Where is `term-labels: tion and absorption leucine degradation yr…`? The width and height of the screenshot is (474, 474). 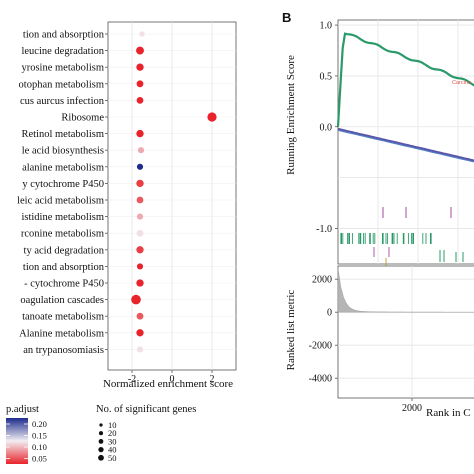 term-labels: tion and absorption leucine degradation yr… is located at coordinates (62, 193).